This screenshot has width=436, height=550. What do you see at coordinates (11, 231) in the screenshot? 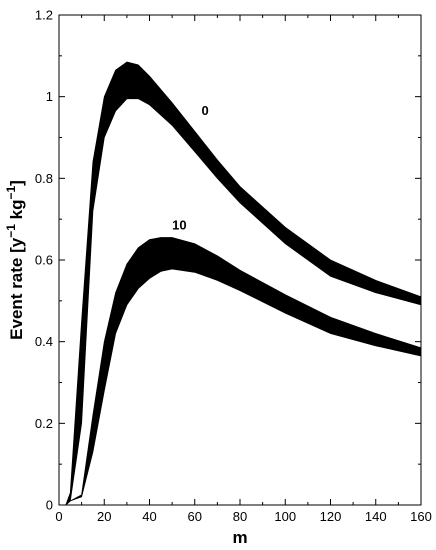
I see `y-axis-title-sup1: −1` at bounding box center [11, 231].